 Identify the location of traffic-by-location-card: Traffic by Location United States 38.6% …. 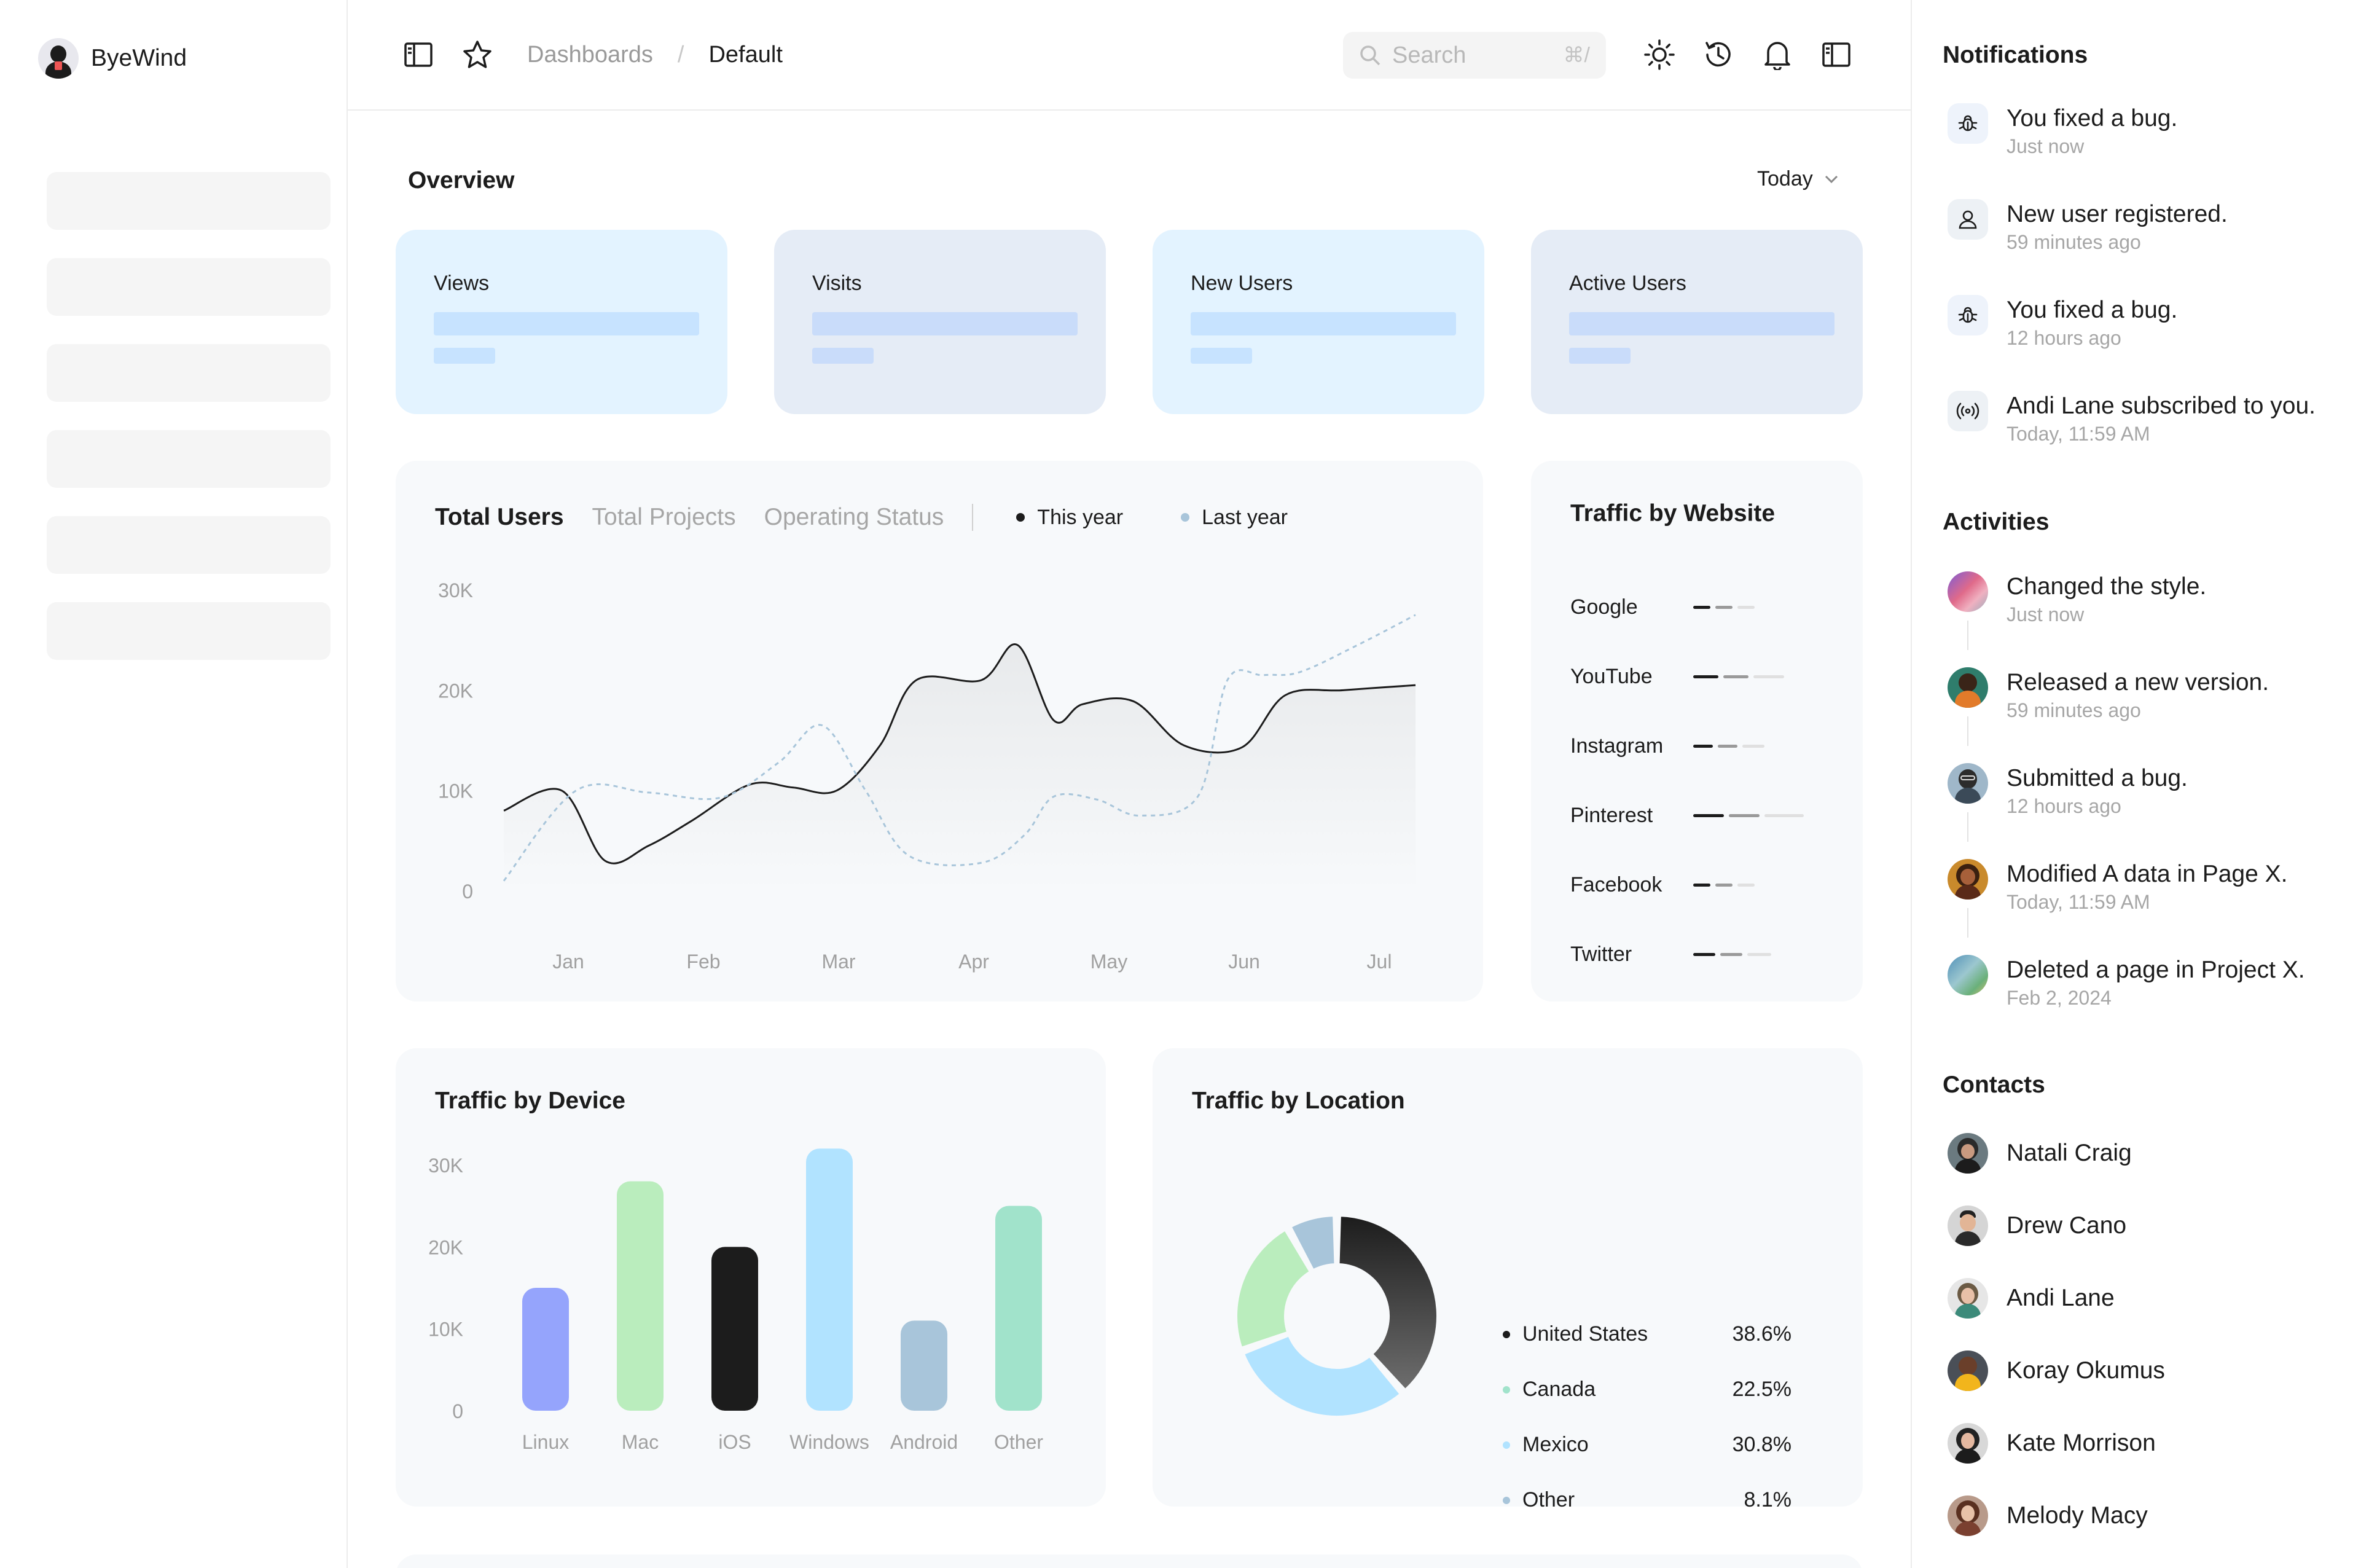
(1508, 1279).